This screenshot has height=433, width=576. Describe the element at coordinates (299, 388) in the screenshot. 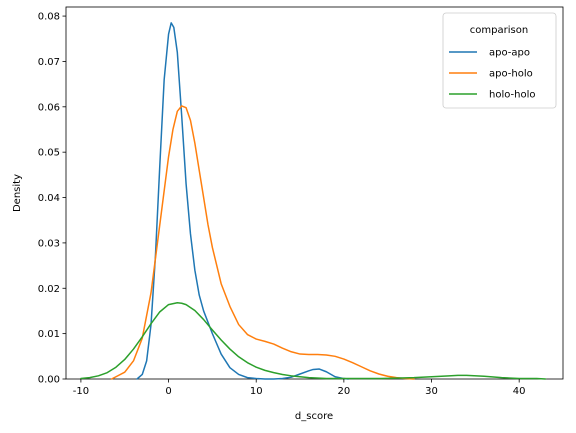

I see `x-axis-ticks: -10 0 10 20 30 40` at that location.